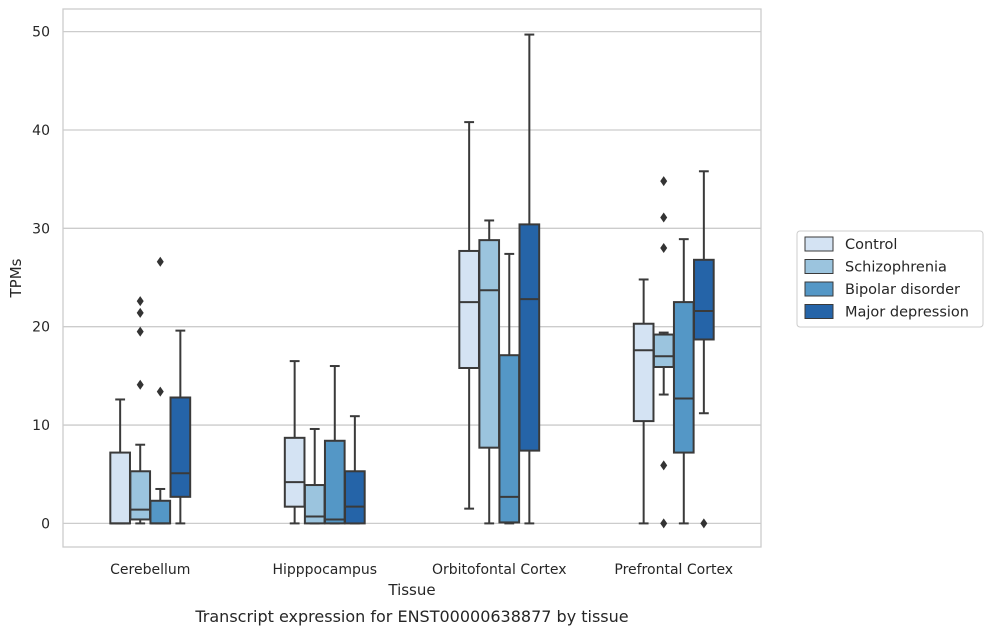 Image resolution: width=993 pixels, height=634 pixels. I want to click on x-axis-label: Tissue, so click(411, 590).